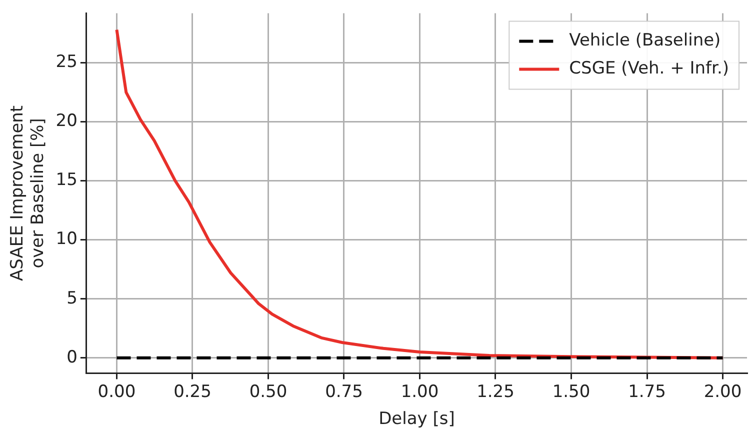 The width and height of the screenshot is (749, 438). Describe the element at coordinates (723, 392) in the screenshot. I see `x-tick-label: 2.00` at that location.